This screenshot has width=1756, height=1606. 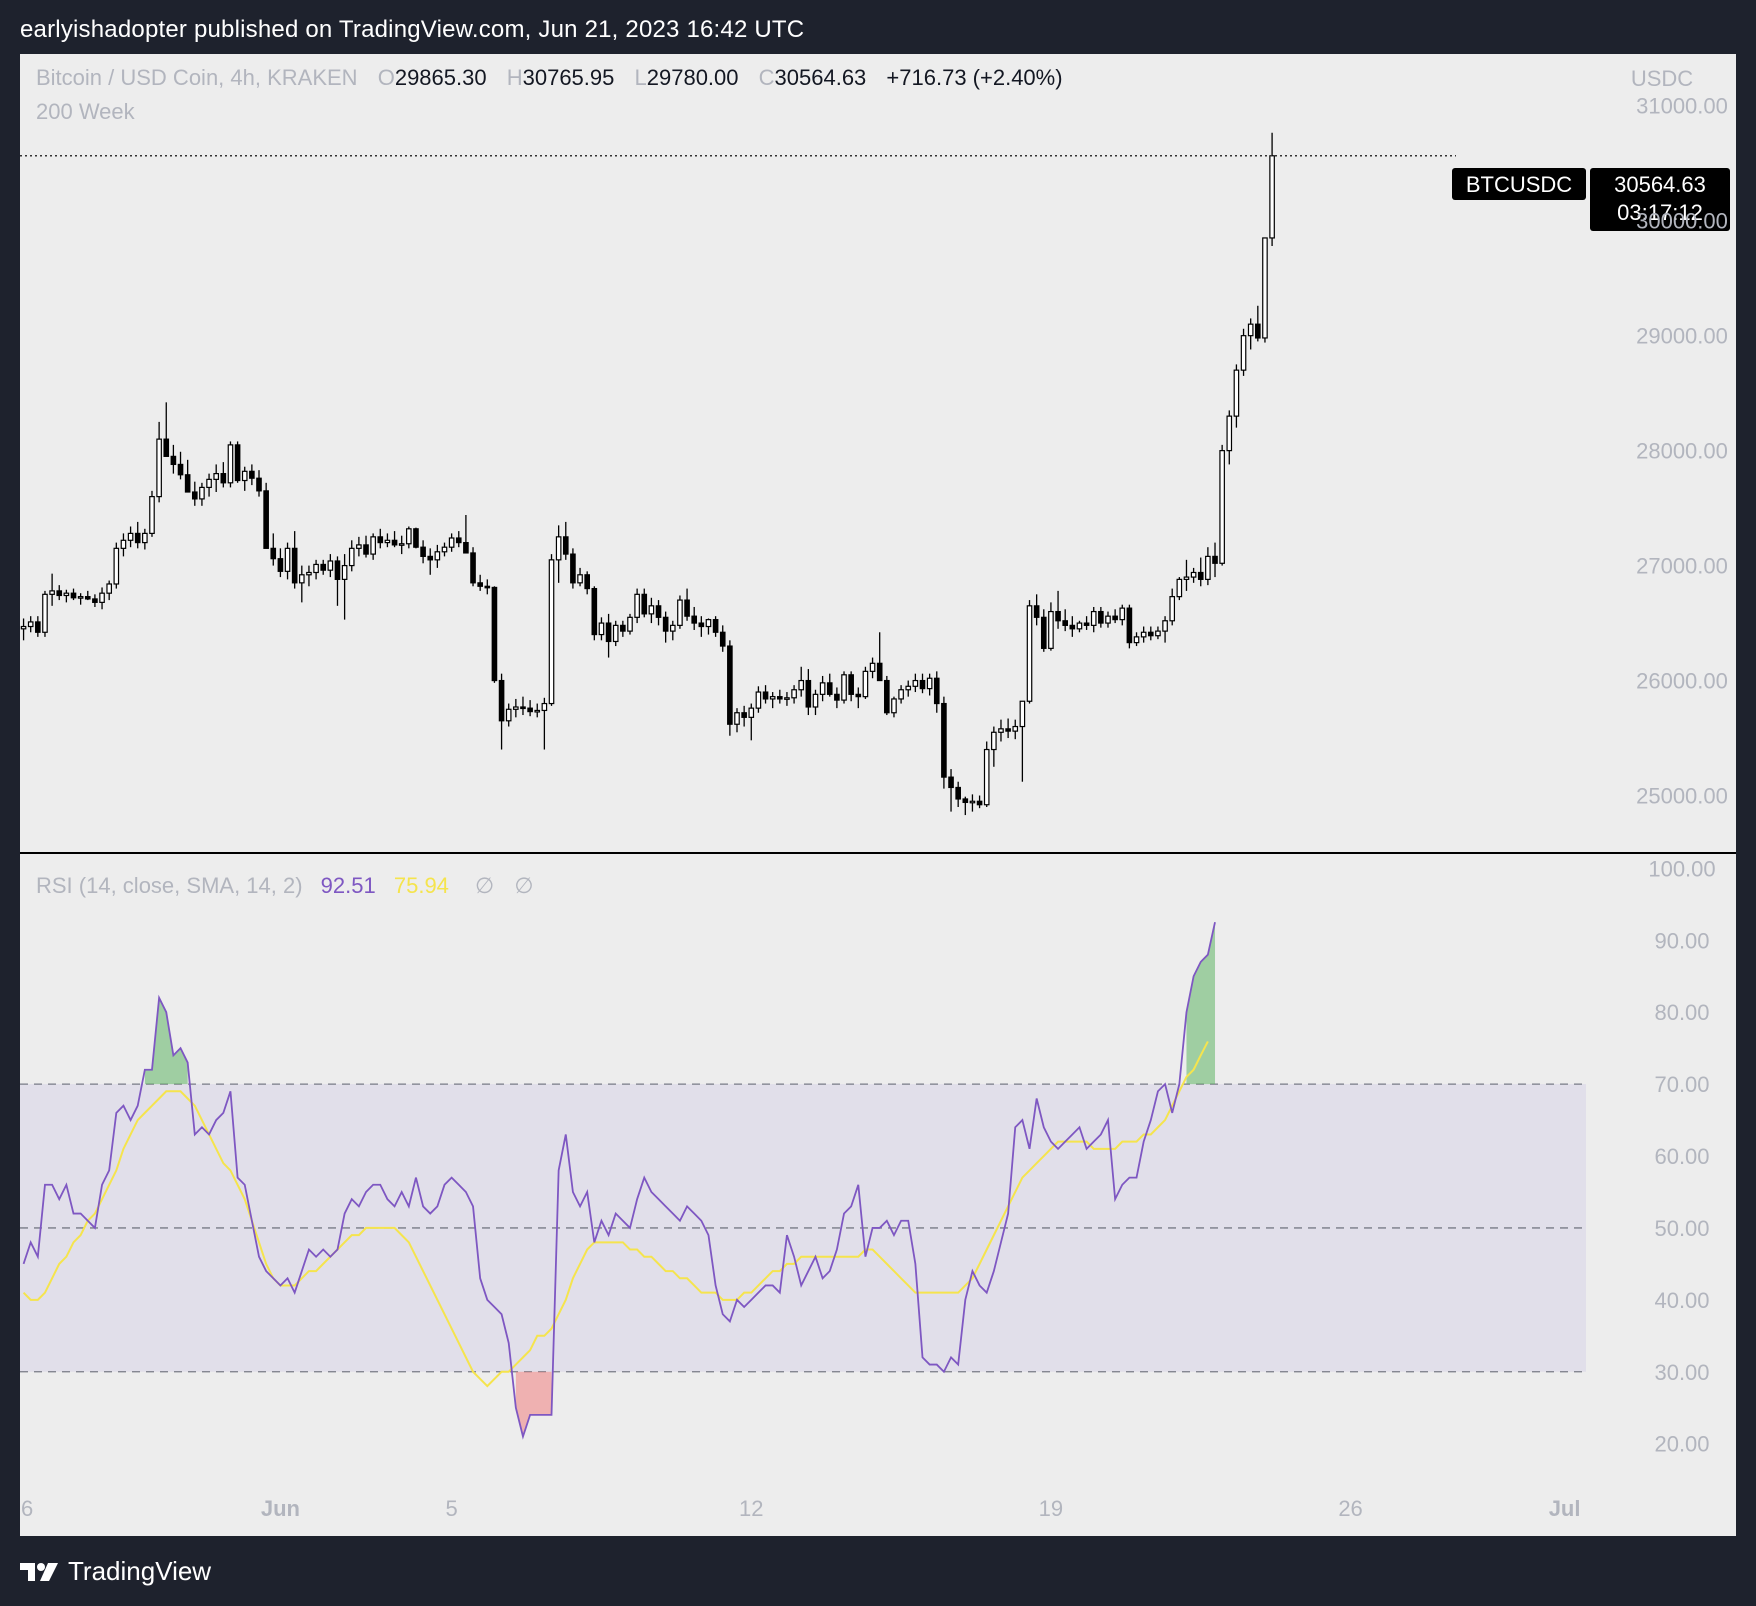 What do you see at coordinates (86, 111) in the screenshot?
I see `indicator-legend-200-week: 200 Week` at bounding box center [86, 111].